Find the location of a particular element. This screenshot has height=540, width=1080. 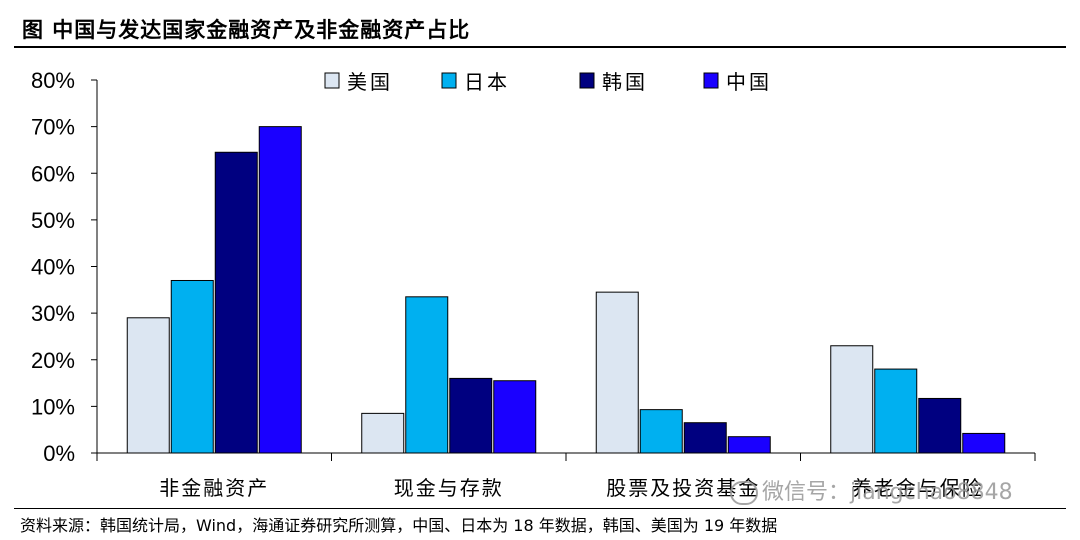

bar-中国-1 is located at coordinates (515, 417).